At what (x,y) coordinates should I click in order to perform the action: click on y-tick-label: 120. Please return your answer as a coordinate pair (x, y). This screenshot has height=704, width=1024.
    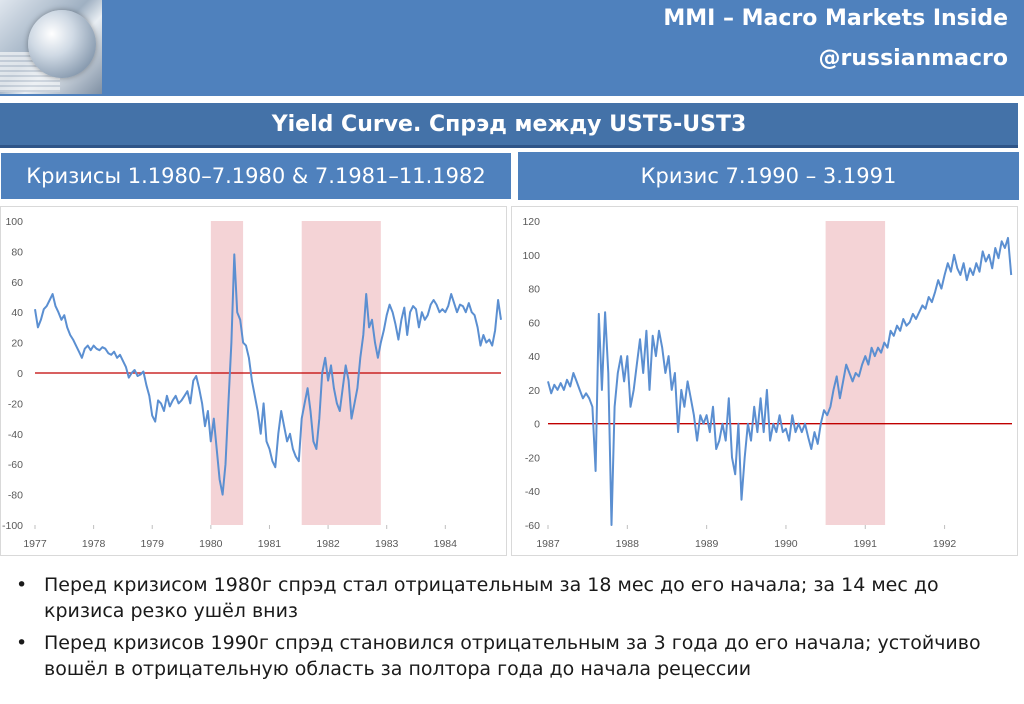
    Looking at the image, I should click on (531, 222).